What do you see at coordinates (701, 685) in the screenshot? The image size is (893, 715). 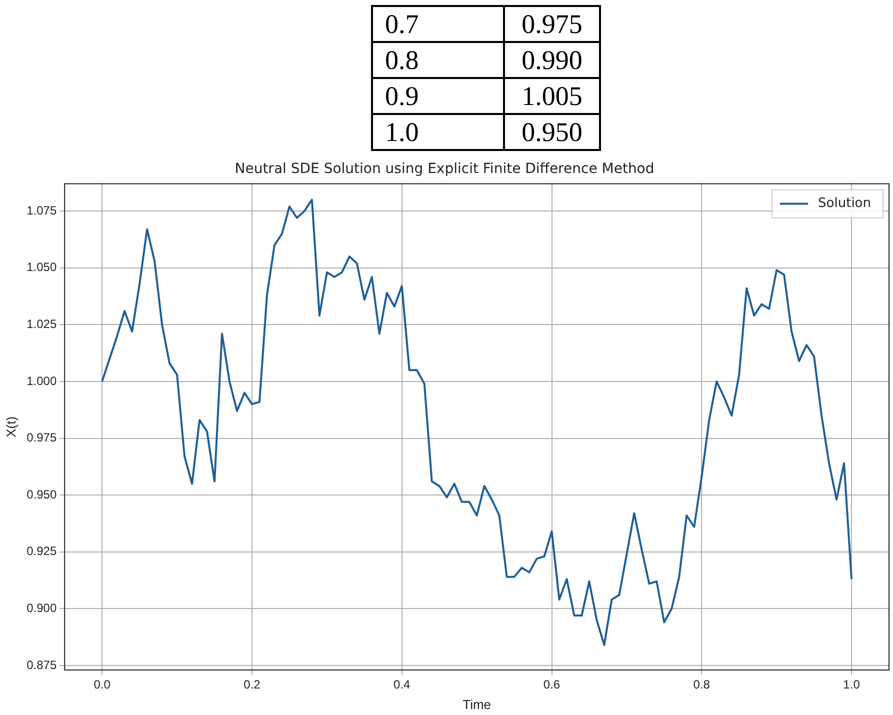 I see `x-tick-label: 0.8` at bounding box center [701, 685].